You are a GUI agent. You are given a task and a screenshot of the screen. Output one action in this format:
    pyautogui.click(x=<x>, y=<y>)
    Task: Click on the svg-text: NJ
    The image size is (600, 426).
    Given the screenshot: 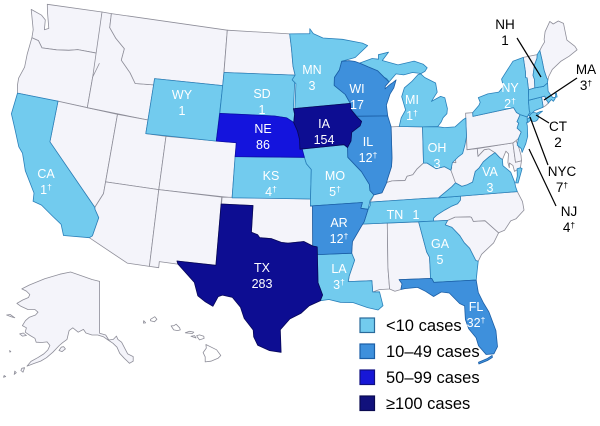 What is the action you would take?
    pyautogui.click(x=569, y=211)
    